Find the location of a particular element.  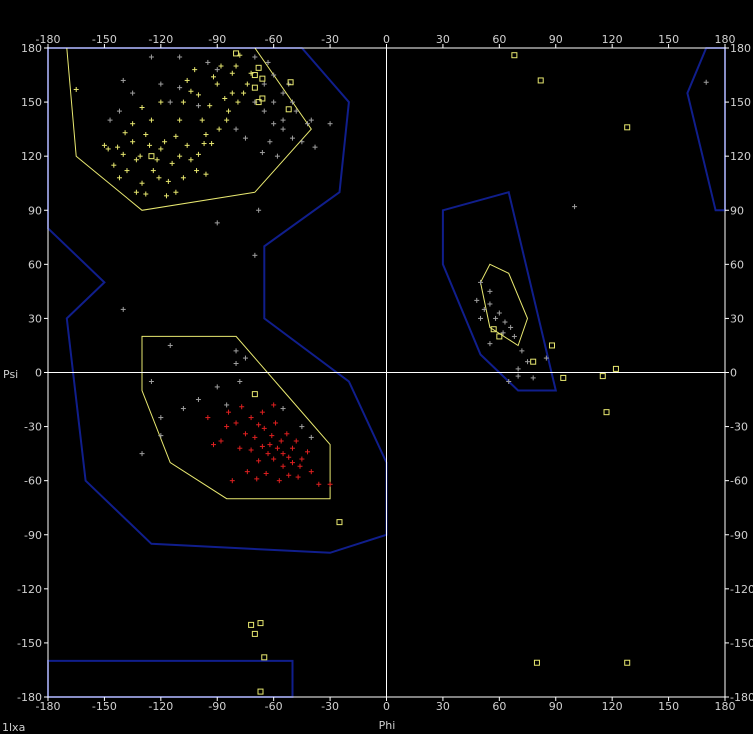

y-tick-label-right: -150 is located at coordinates (741, 643).